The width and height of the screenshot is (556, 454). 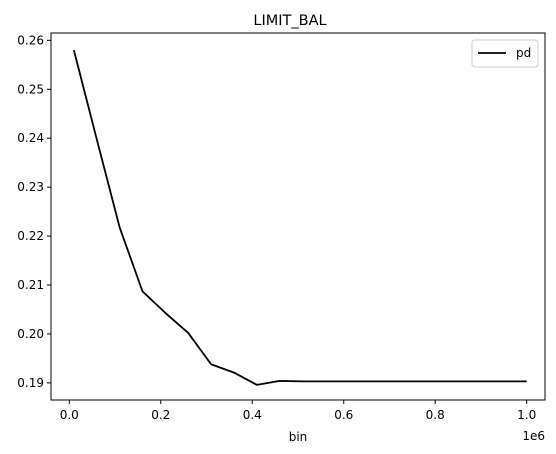 I want to click on x-offset-text: 1e6, so click(x=533, y=436).